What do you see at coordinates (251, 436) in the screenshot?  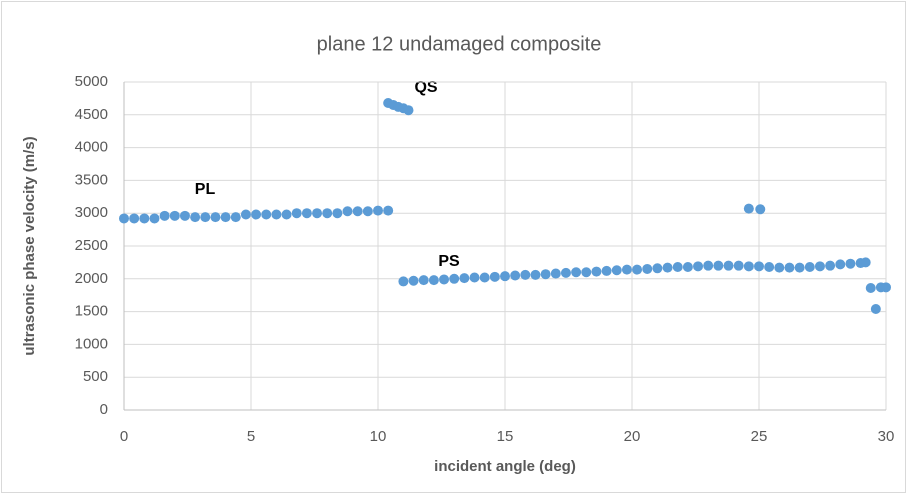 I see `x-tick-label: 5` at bounding box center [251, 436].